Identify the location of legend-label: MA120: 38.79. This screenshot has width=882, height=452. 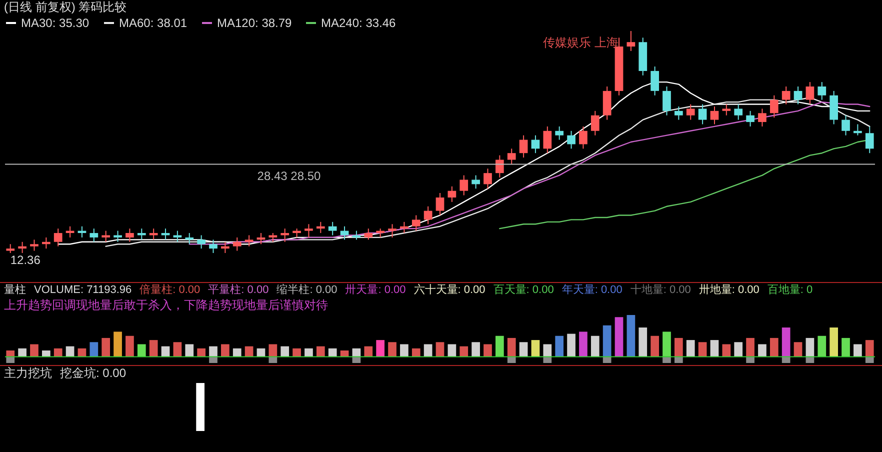
(254, 23).